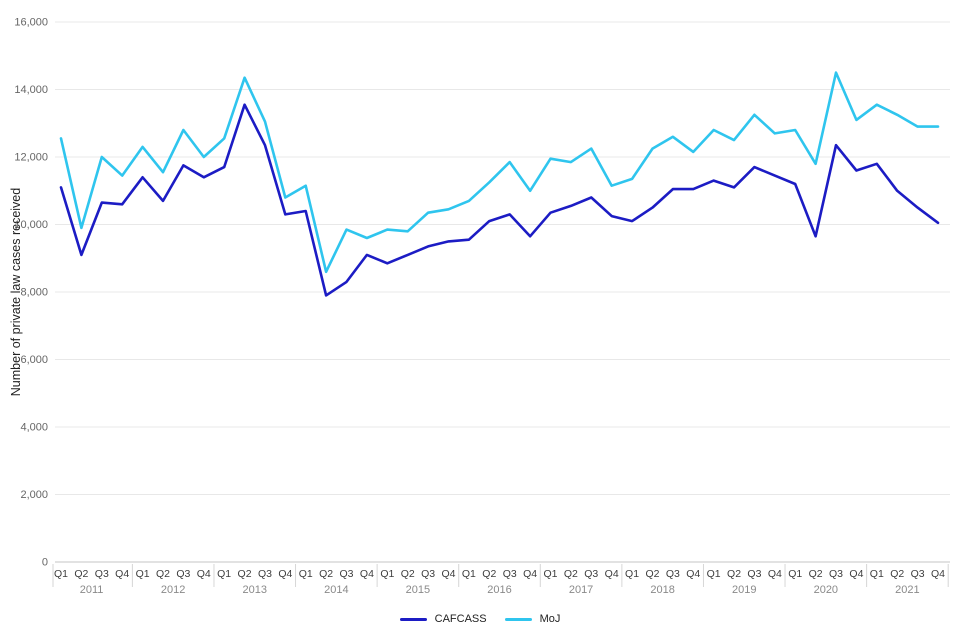  I want to click on y-tick-label: 6,000, so click(34, 360).